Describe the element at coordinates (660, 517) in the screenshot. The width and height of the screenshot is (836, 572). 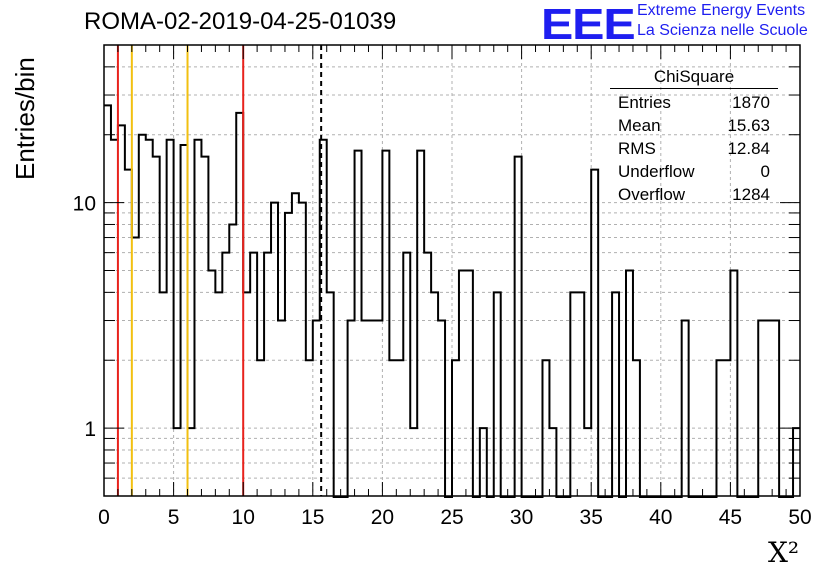
I see `x-tick-label: 40` at that location.